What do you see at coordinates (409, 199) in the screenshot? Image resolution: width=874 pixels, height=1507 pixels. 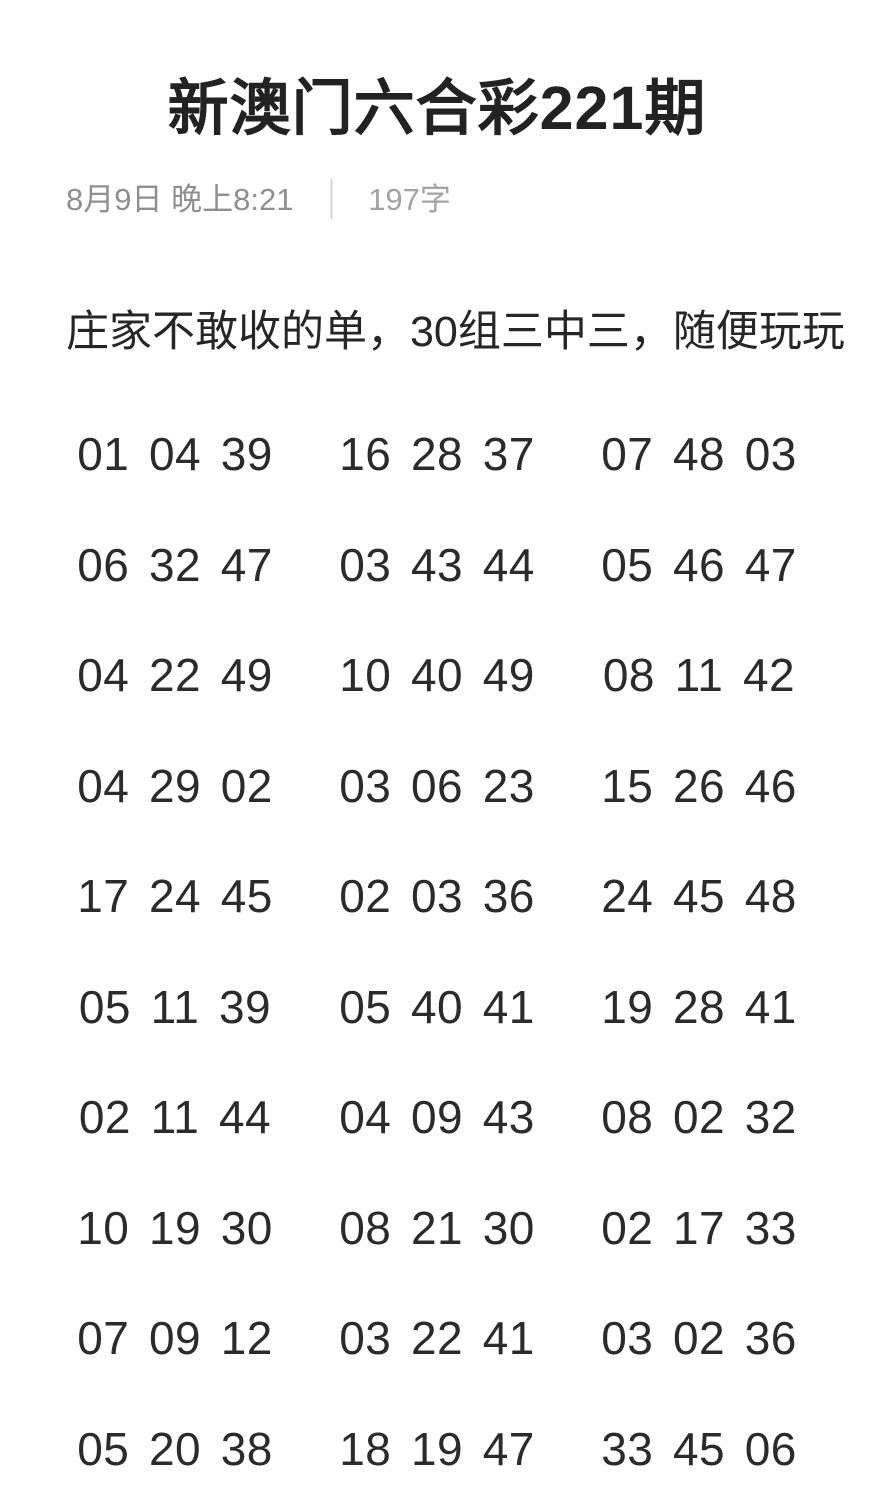 I see `word-count: 197字` at bounding box center [409, 199].